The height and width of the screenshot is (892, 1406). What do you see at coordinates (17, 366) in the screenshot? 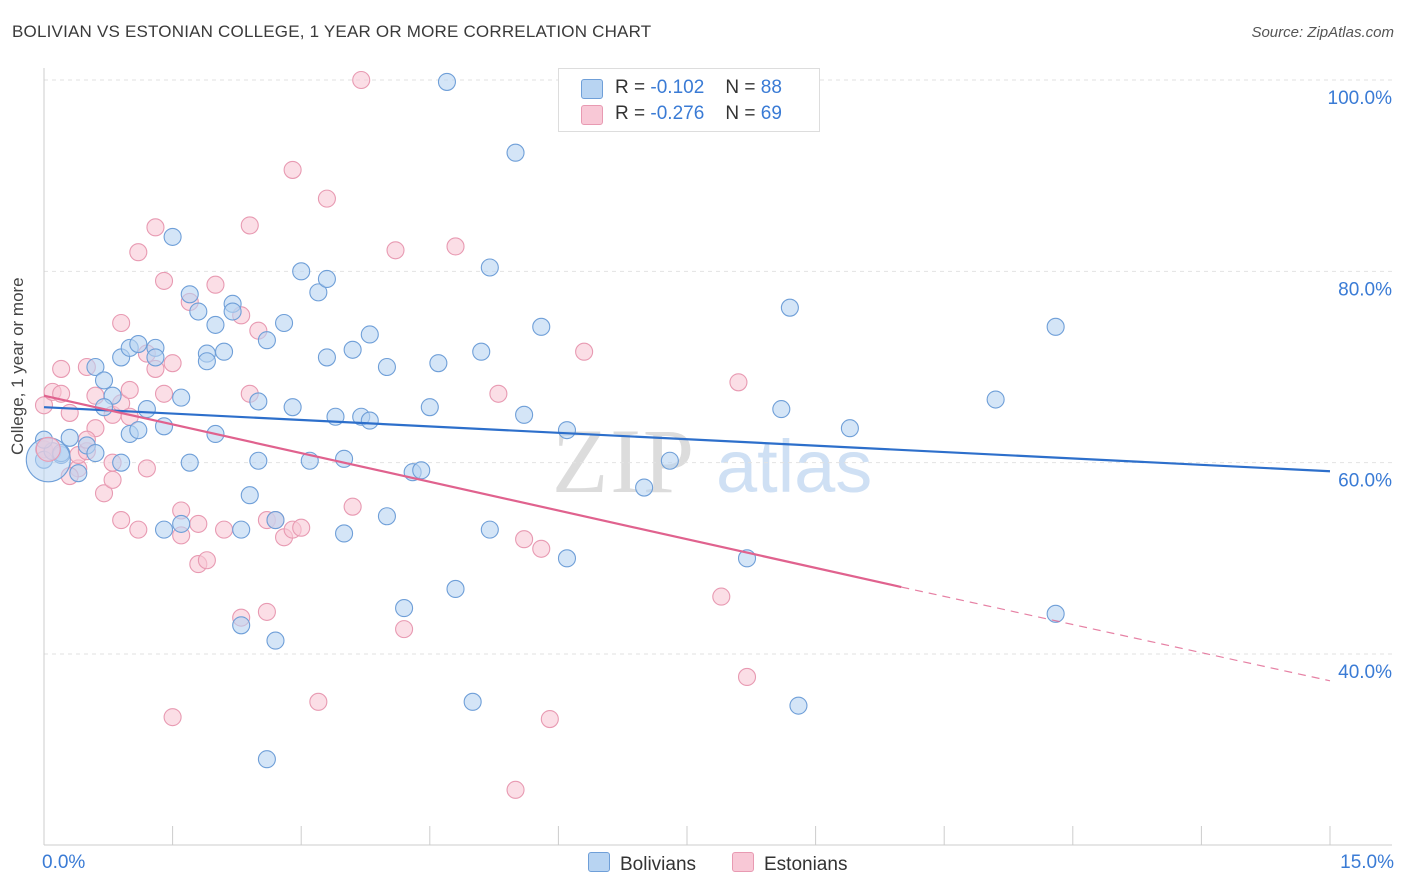
I see `y-axis-label: College, 1 year or more` at bounding box center [17, 366].